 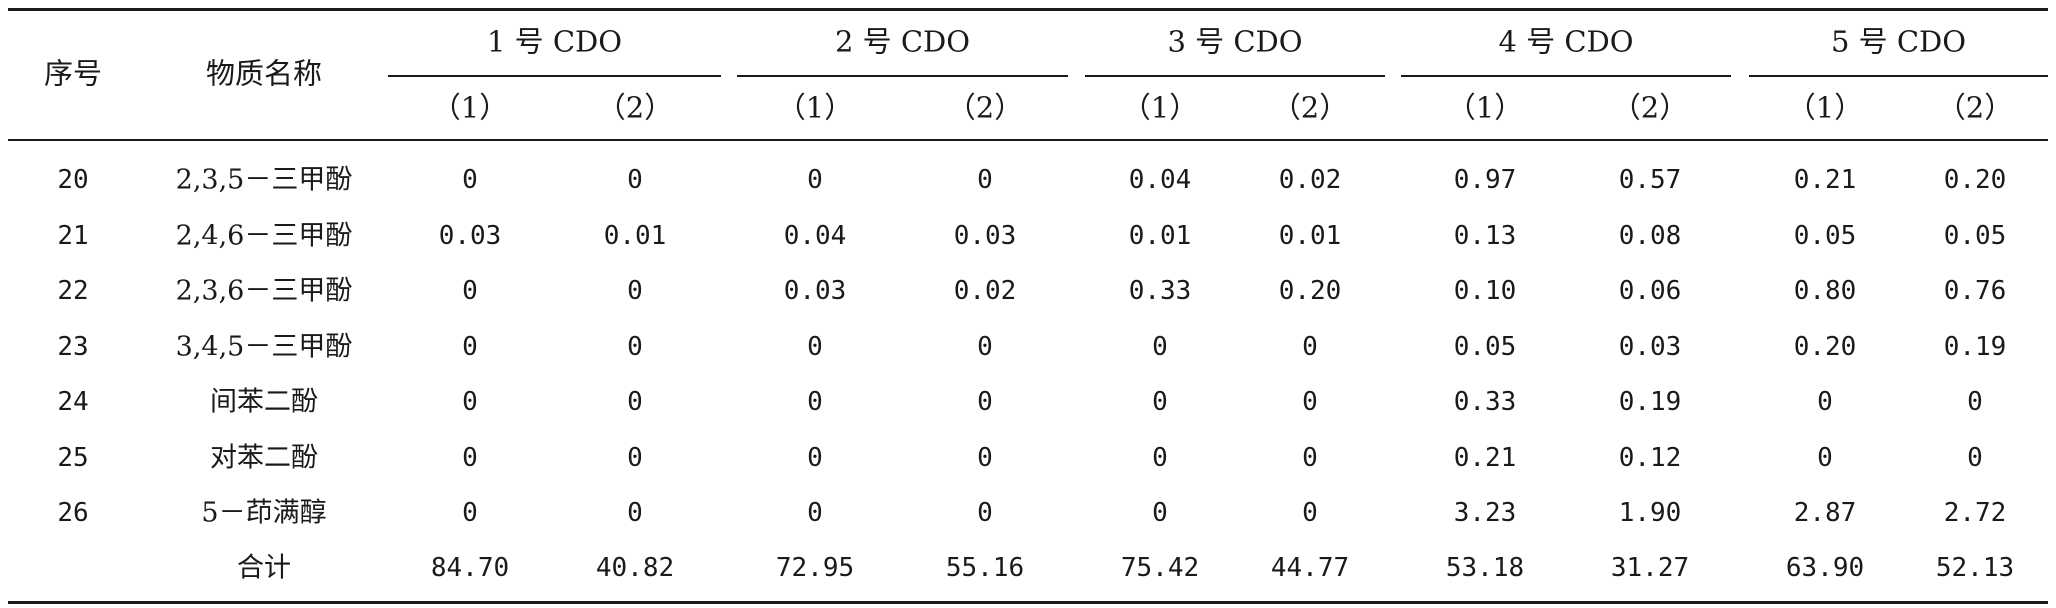 What do you see at coordinates (264, 513) in the screenshot?
I see `substance-name: 5－茚满醇` at bounding box center [264, 513].